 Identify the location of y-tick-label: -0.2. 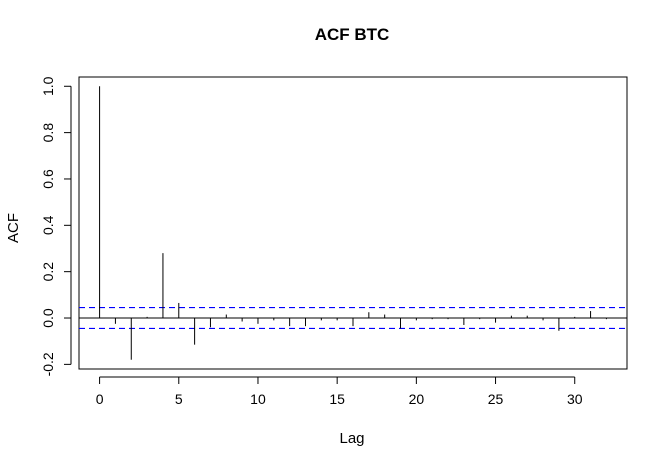
(48, 364).